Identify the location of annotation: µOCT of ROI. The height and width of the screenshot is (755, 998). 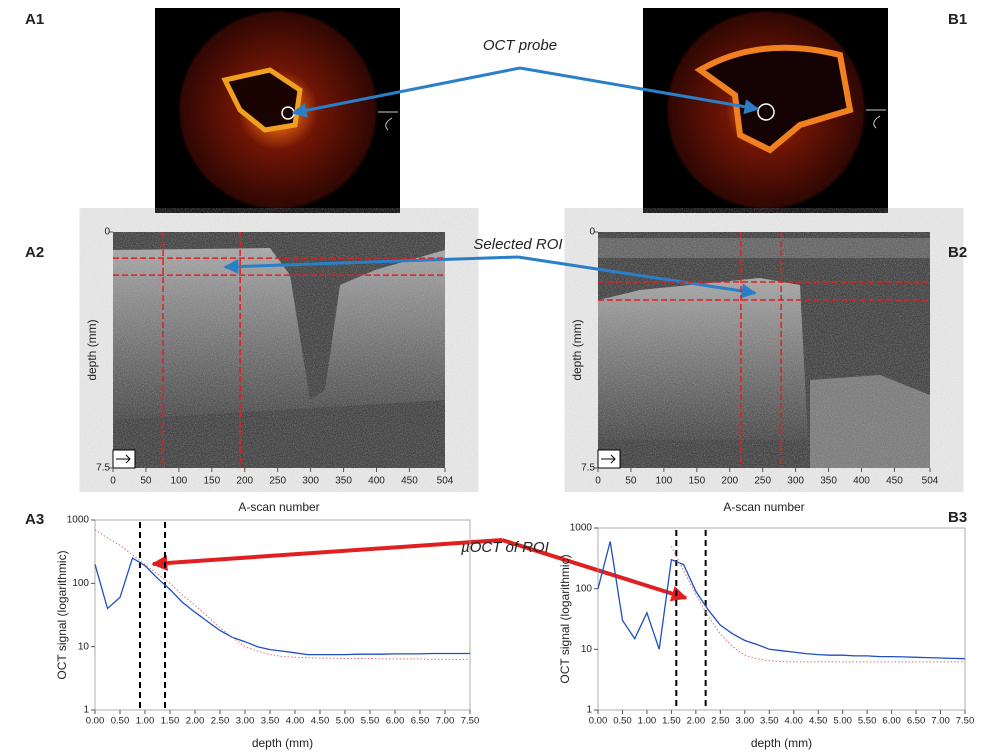
(505, 547).